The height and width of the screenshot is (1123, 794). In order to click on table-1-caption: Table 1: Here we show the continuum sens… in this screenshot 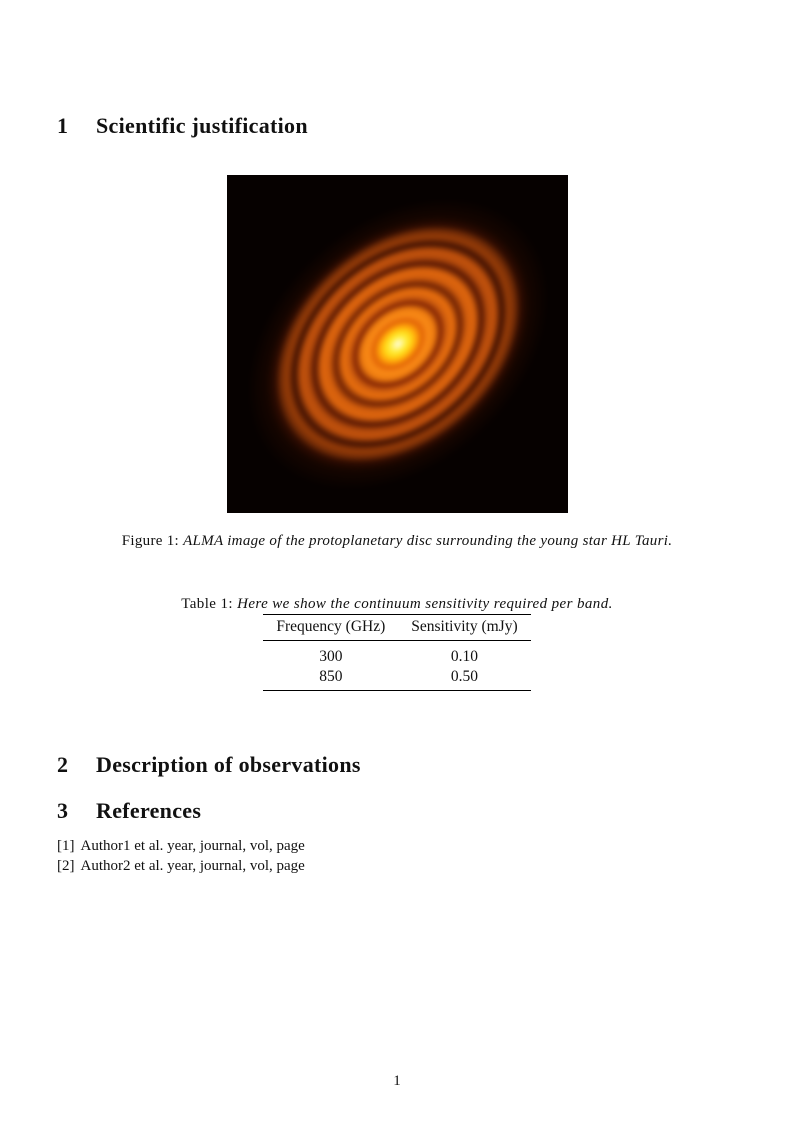, I will do `click(397, 604)`.